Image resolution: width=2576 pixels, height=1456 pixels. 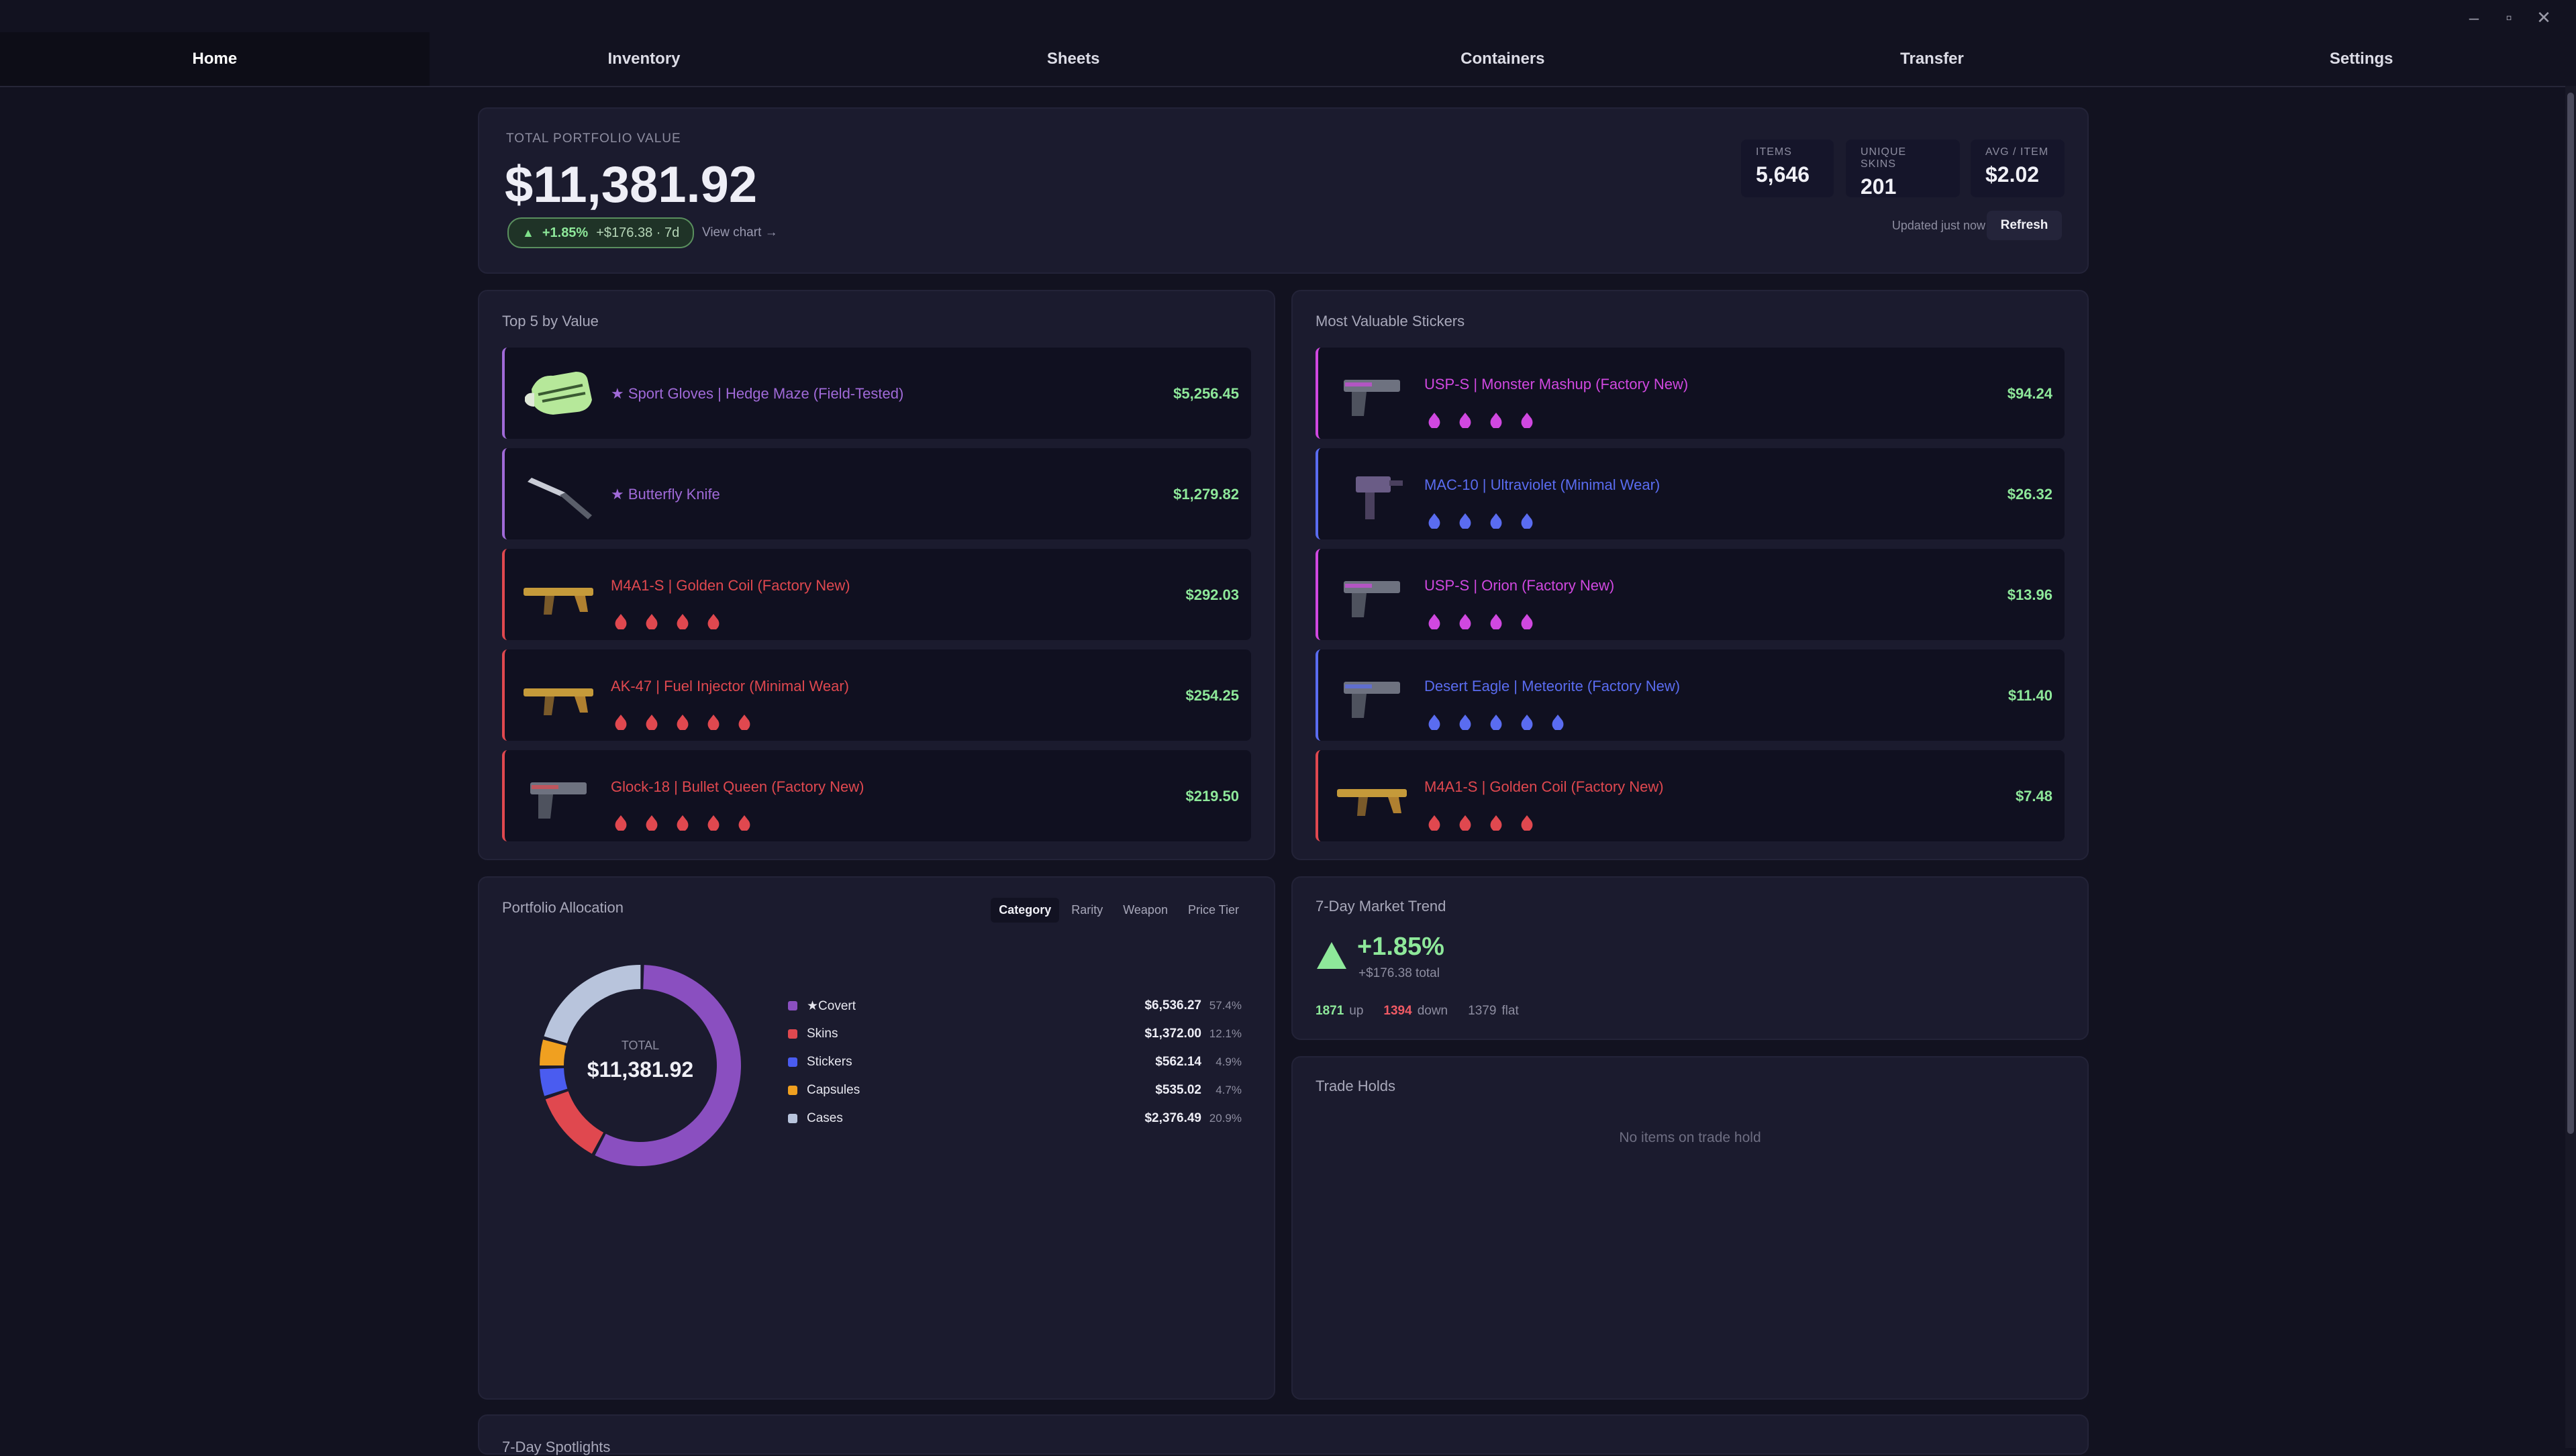 I want to click on item-name: Desert Eagle | Meteorite (Factory New), so click(x=1552, y=686).